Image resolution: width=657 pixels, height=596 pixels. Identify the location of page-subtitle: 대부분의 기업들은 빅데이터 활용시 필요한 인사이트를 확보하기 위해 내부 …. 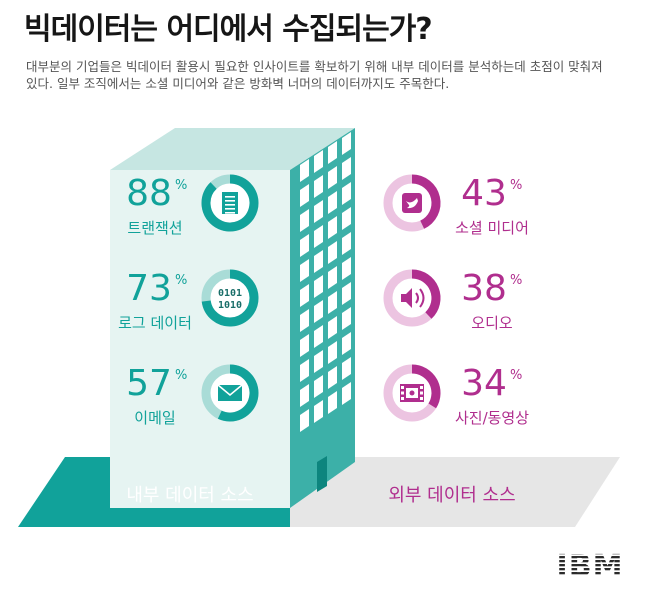
(314, 75).